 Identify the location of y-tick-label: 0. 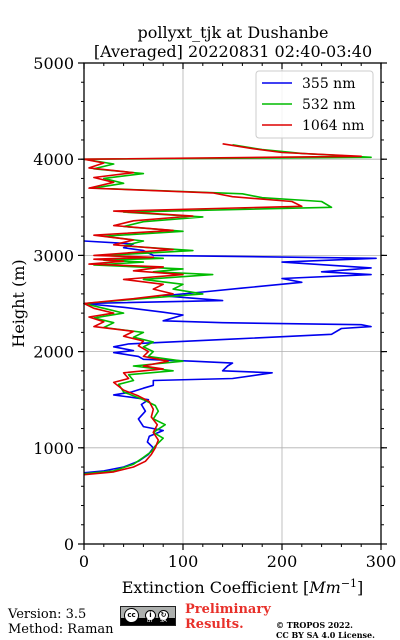
(69, 544).